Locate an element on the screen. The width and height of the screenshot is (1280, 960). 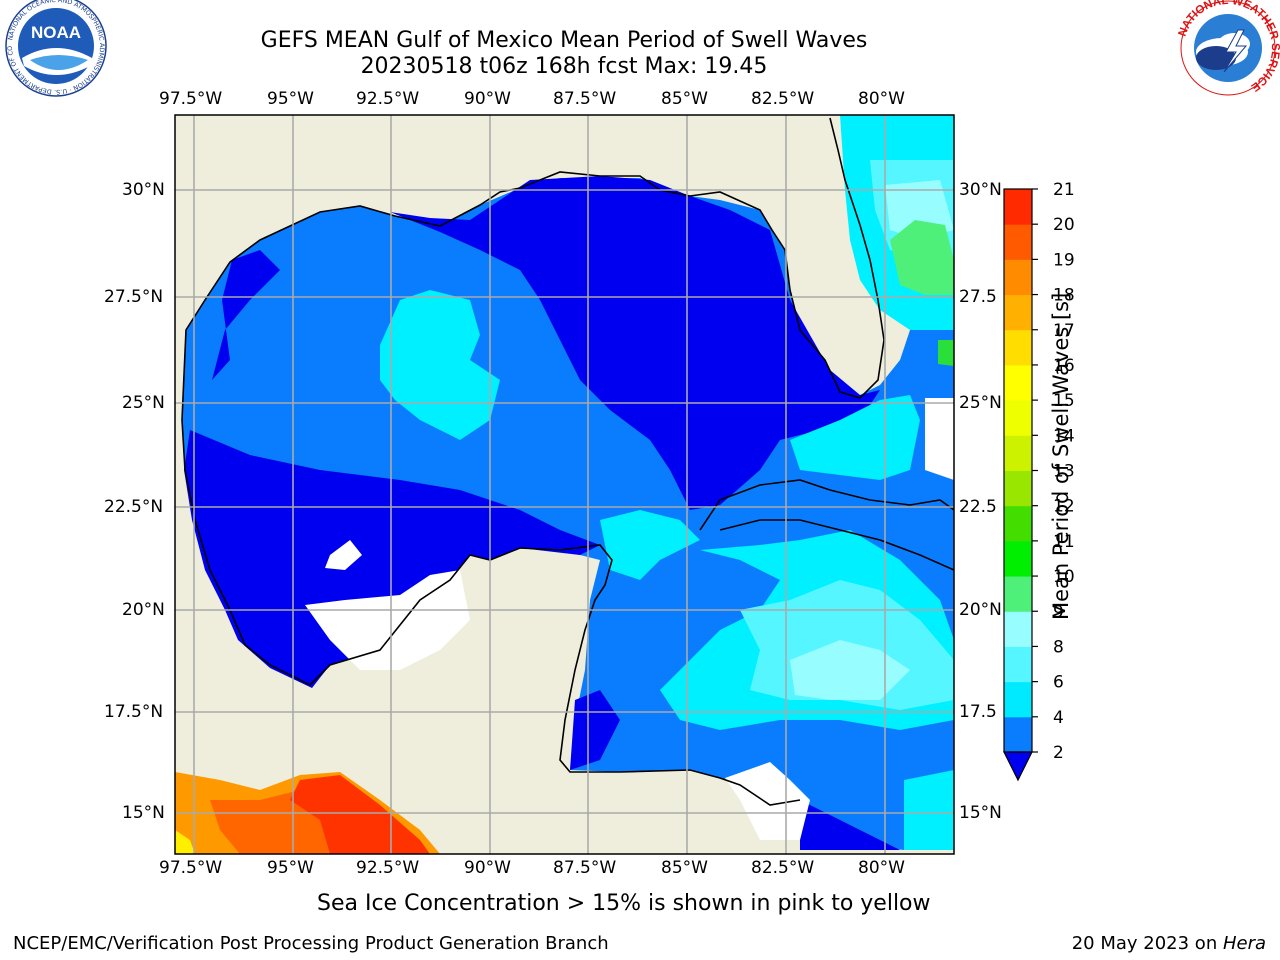
lat-label-right: 15°N is located at coordinates (980, 813).